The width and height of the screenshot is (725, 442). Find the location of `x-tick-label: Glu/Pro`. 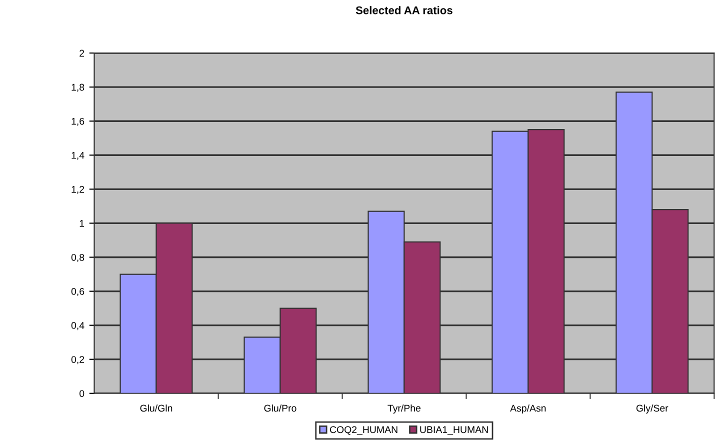

x-tick-label: Glu/Pro is located at coordinates (280, 408).